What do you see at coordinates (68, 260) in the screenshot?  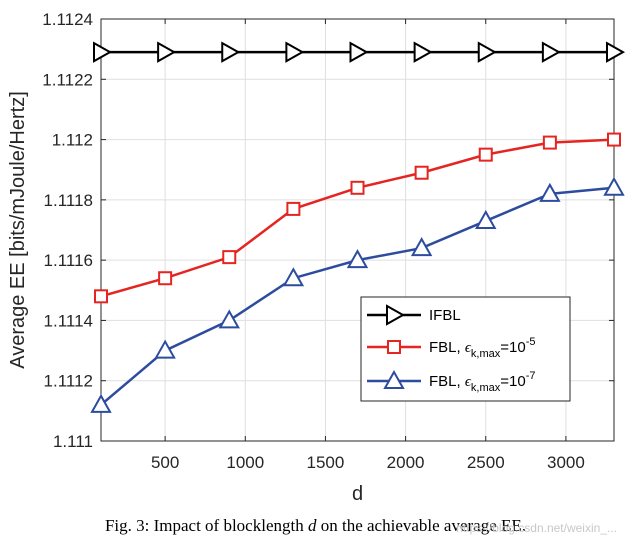 I see `y-tick-label-3: 1.1116` at bounding box center [68, 260].